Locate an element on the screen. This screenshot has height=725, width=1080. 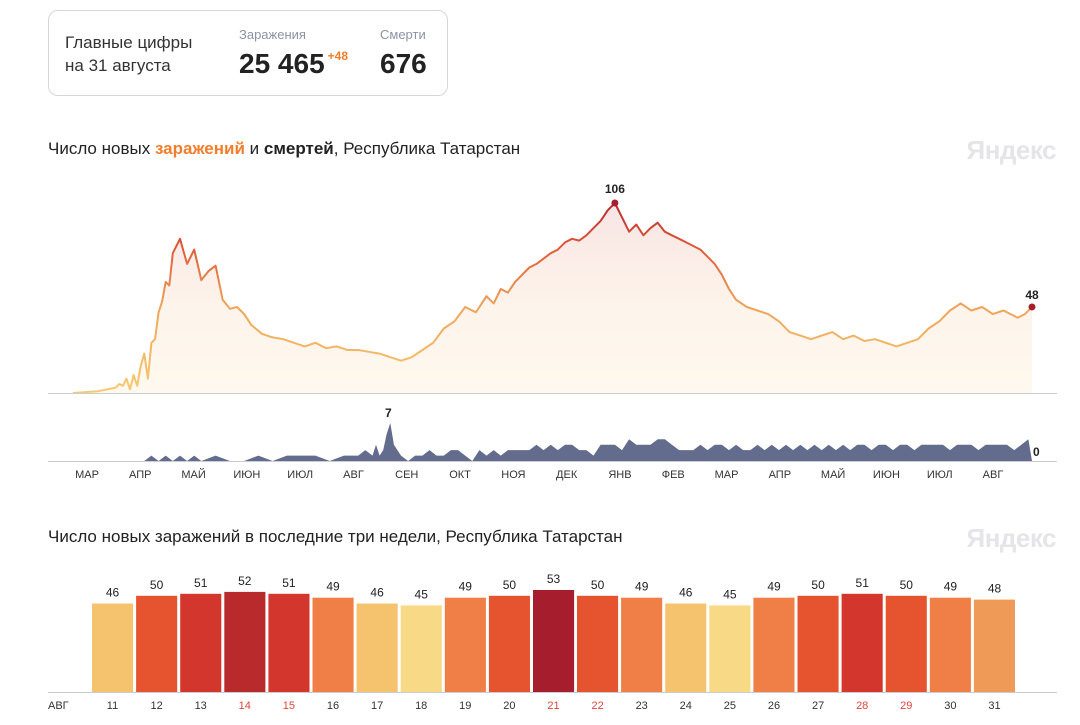
x-tick-label: НОЯ is located at coordinates (513, 475).